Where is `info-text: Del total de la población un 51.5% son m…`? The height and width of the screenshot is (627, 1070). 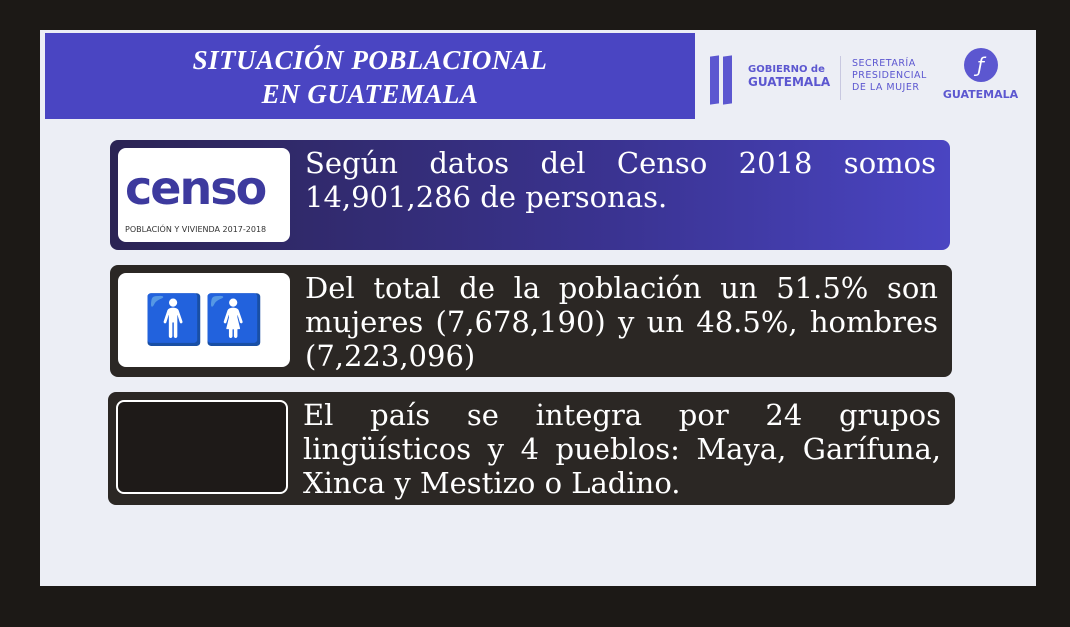
info-text: Del total de la población un 51.5% son m… is located at coordinates (621, 322).